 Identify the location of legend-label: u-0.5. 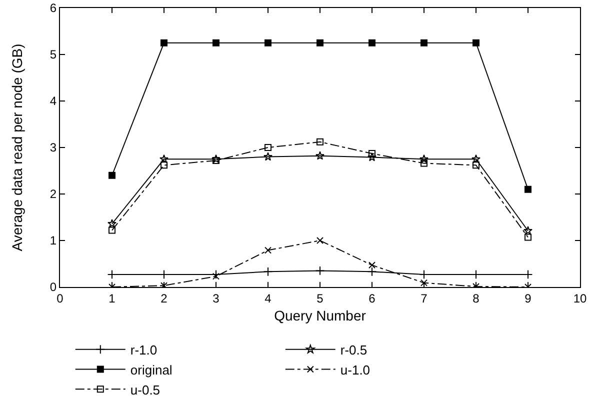
(145, 390).